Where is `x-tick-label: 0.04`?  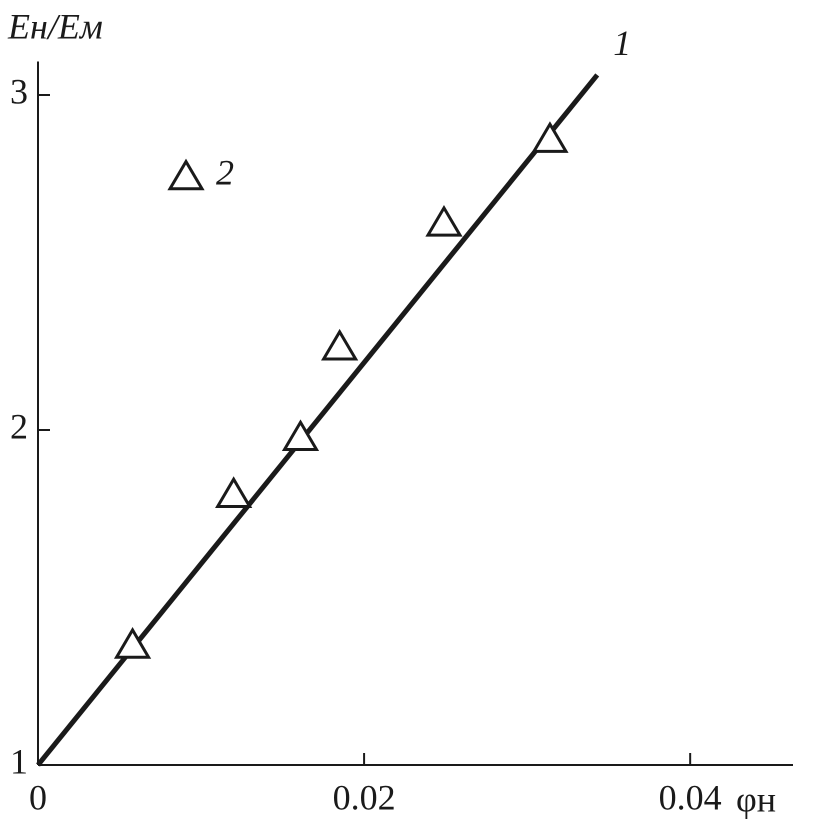 x-tick-label: 0.04 is located at coordinates (690, 797).